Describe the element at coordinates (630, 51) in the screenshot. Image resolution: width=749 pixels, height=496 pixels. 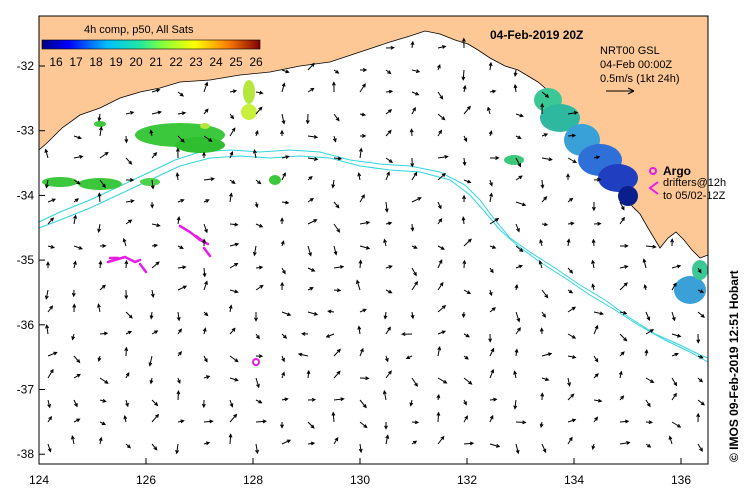
I see `model-label: NRT00 GSL` at that location.